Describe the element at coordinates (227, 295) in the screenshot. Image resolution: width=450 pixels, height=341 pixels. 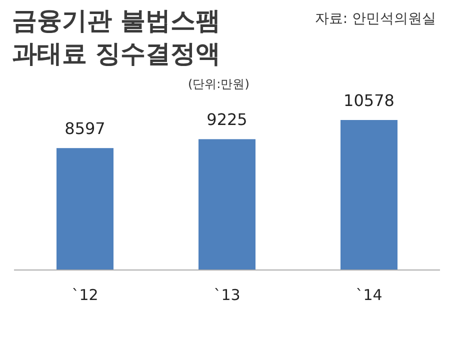
I see `x-tick-label: `13` at that location.